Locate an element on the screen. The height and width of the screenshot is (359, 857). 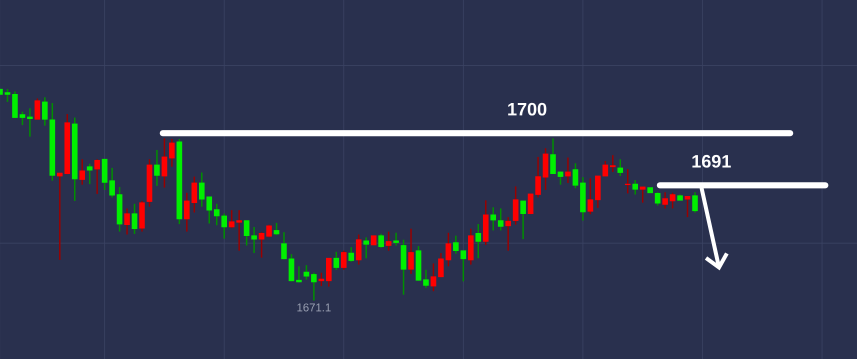
ref-line-label: 1691 is located at coordinates (711, 161).